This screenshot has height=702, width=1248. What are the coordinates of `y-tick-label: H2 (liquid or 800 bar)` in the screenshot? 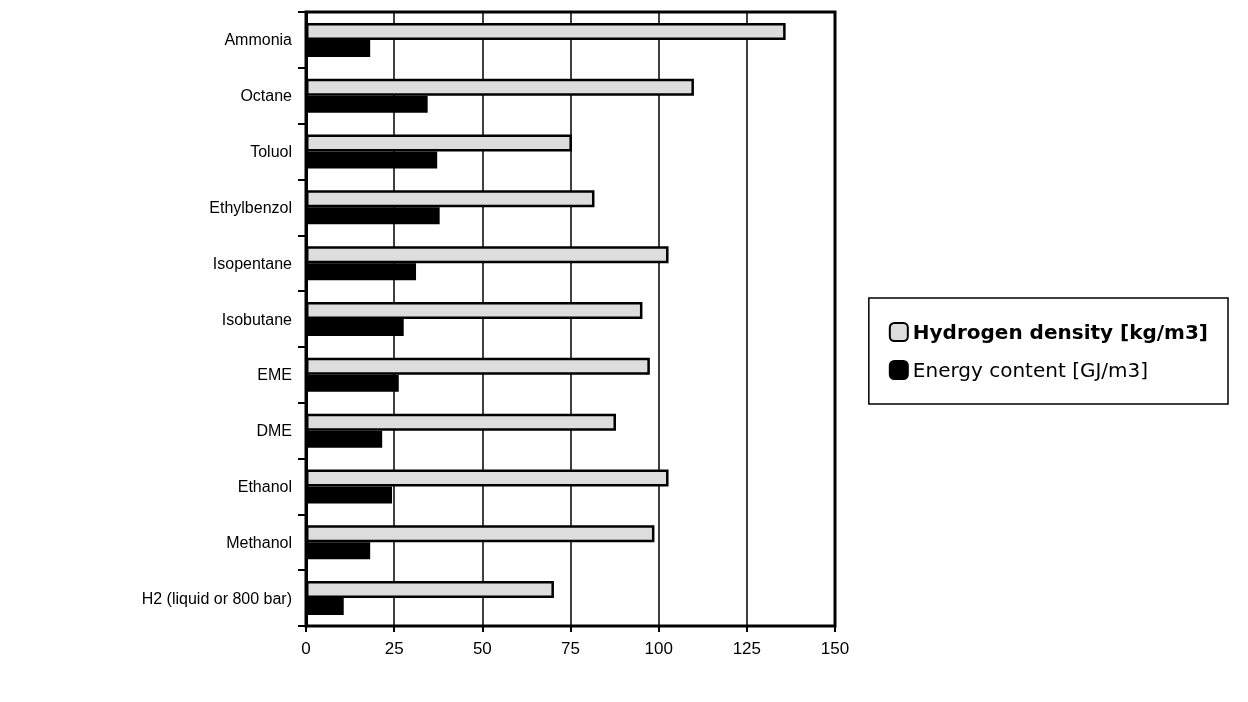 It's located at (216, 598).